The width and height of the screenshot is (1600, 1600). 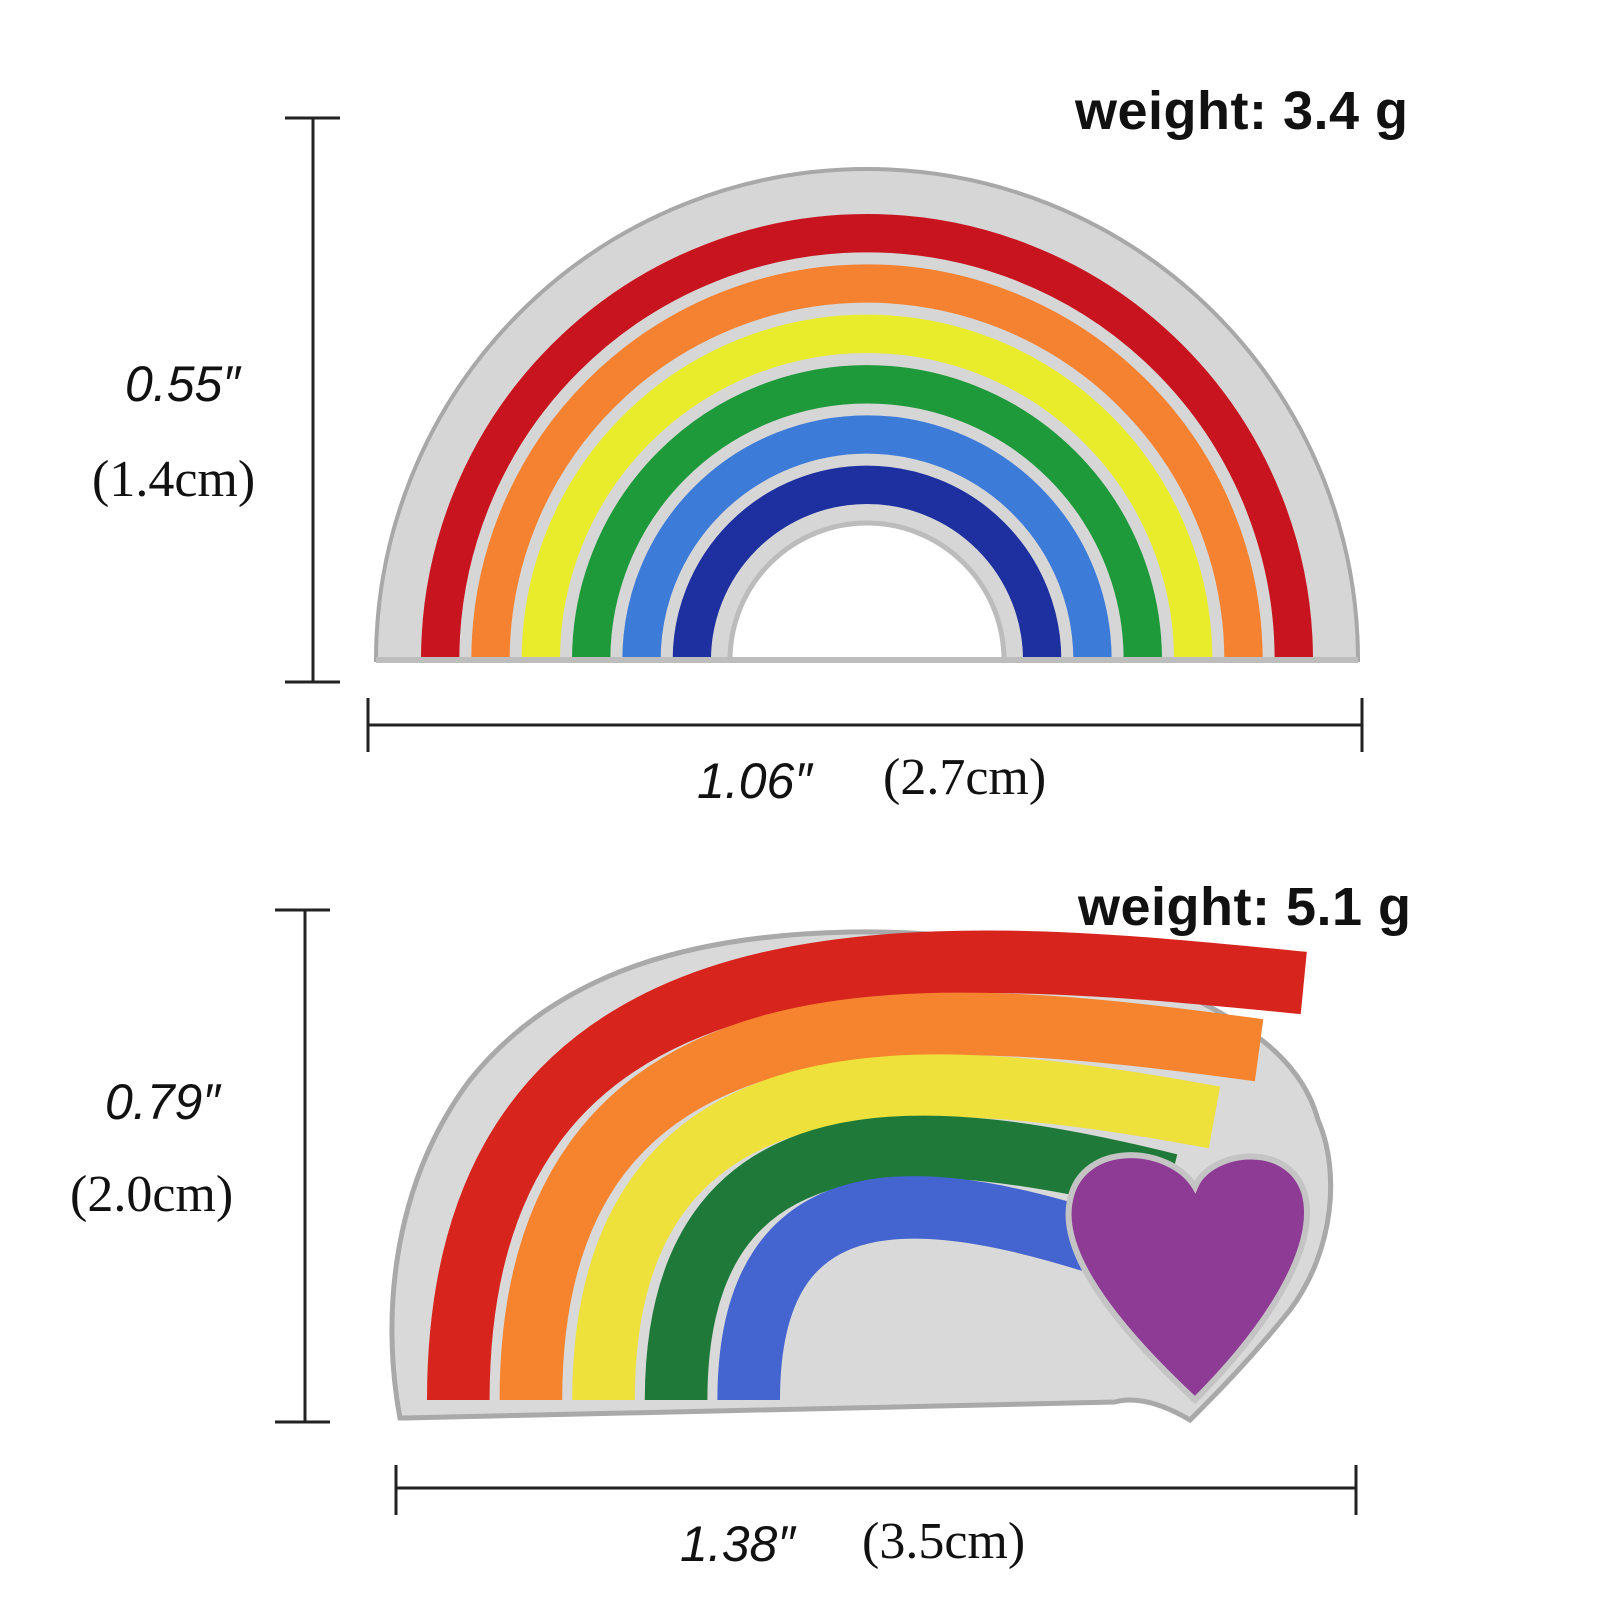 I want to click on pin2-width-inch-label: 1.38″, so click(x=738, y=1544).